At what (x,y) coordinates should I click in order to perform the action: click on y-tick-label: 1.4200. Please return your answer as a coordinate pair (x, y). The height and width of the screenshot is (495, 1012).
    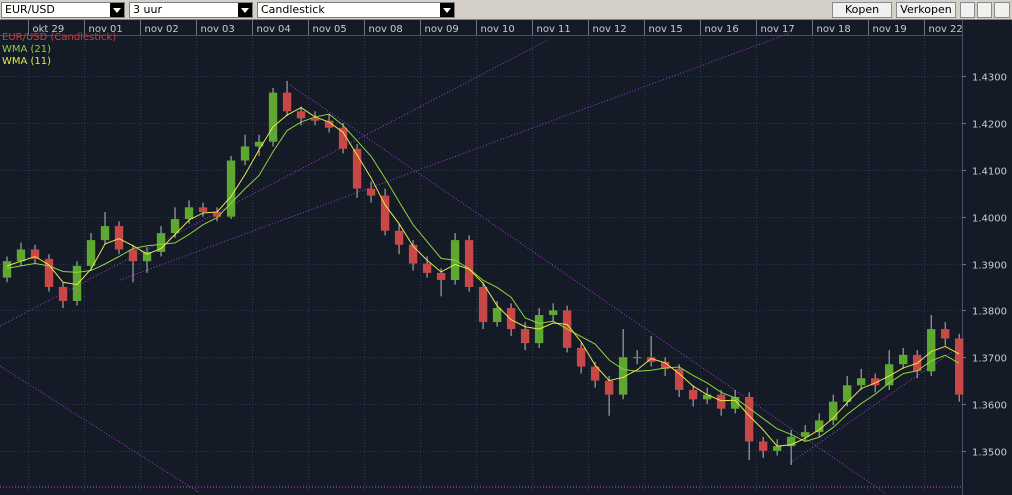
    Looking at the image, I should click on (989, 125).